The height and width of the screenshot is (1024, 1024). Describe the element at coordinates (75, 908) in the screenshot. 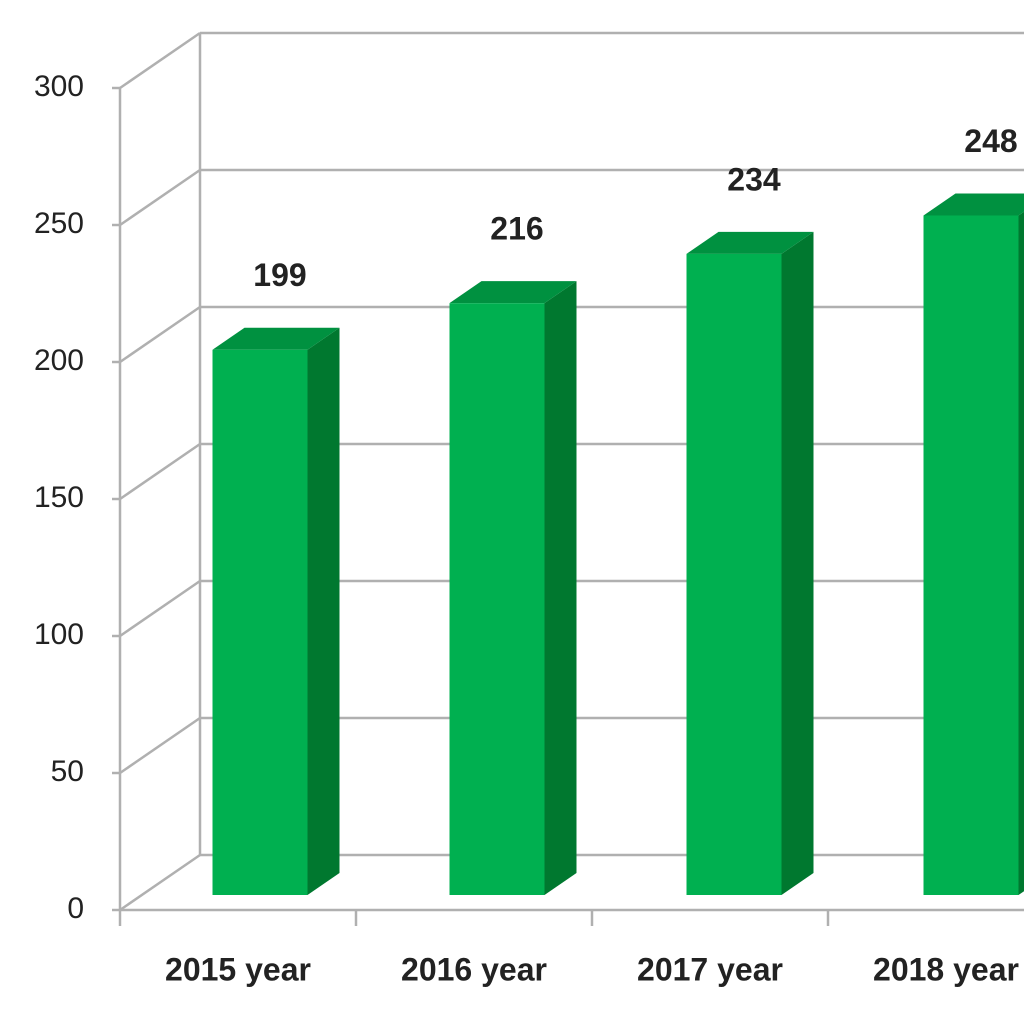

I see `y-tick-label: 0` at that location.